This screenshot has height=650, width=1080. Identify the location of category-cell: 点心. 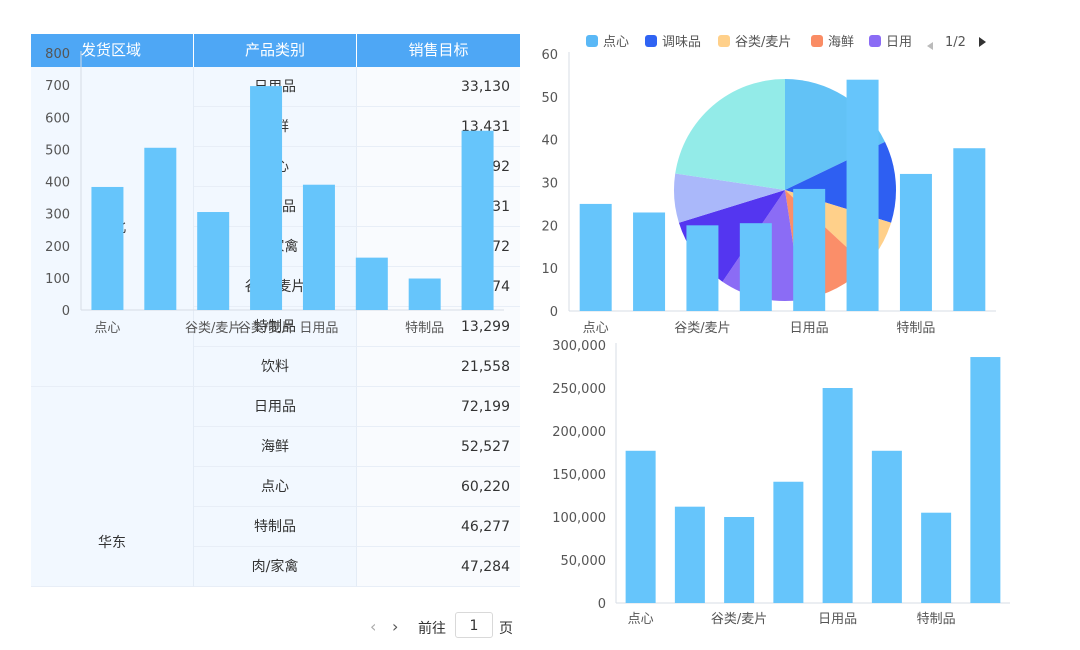
(275, 487).